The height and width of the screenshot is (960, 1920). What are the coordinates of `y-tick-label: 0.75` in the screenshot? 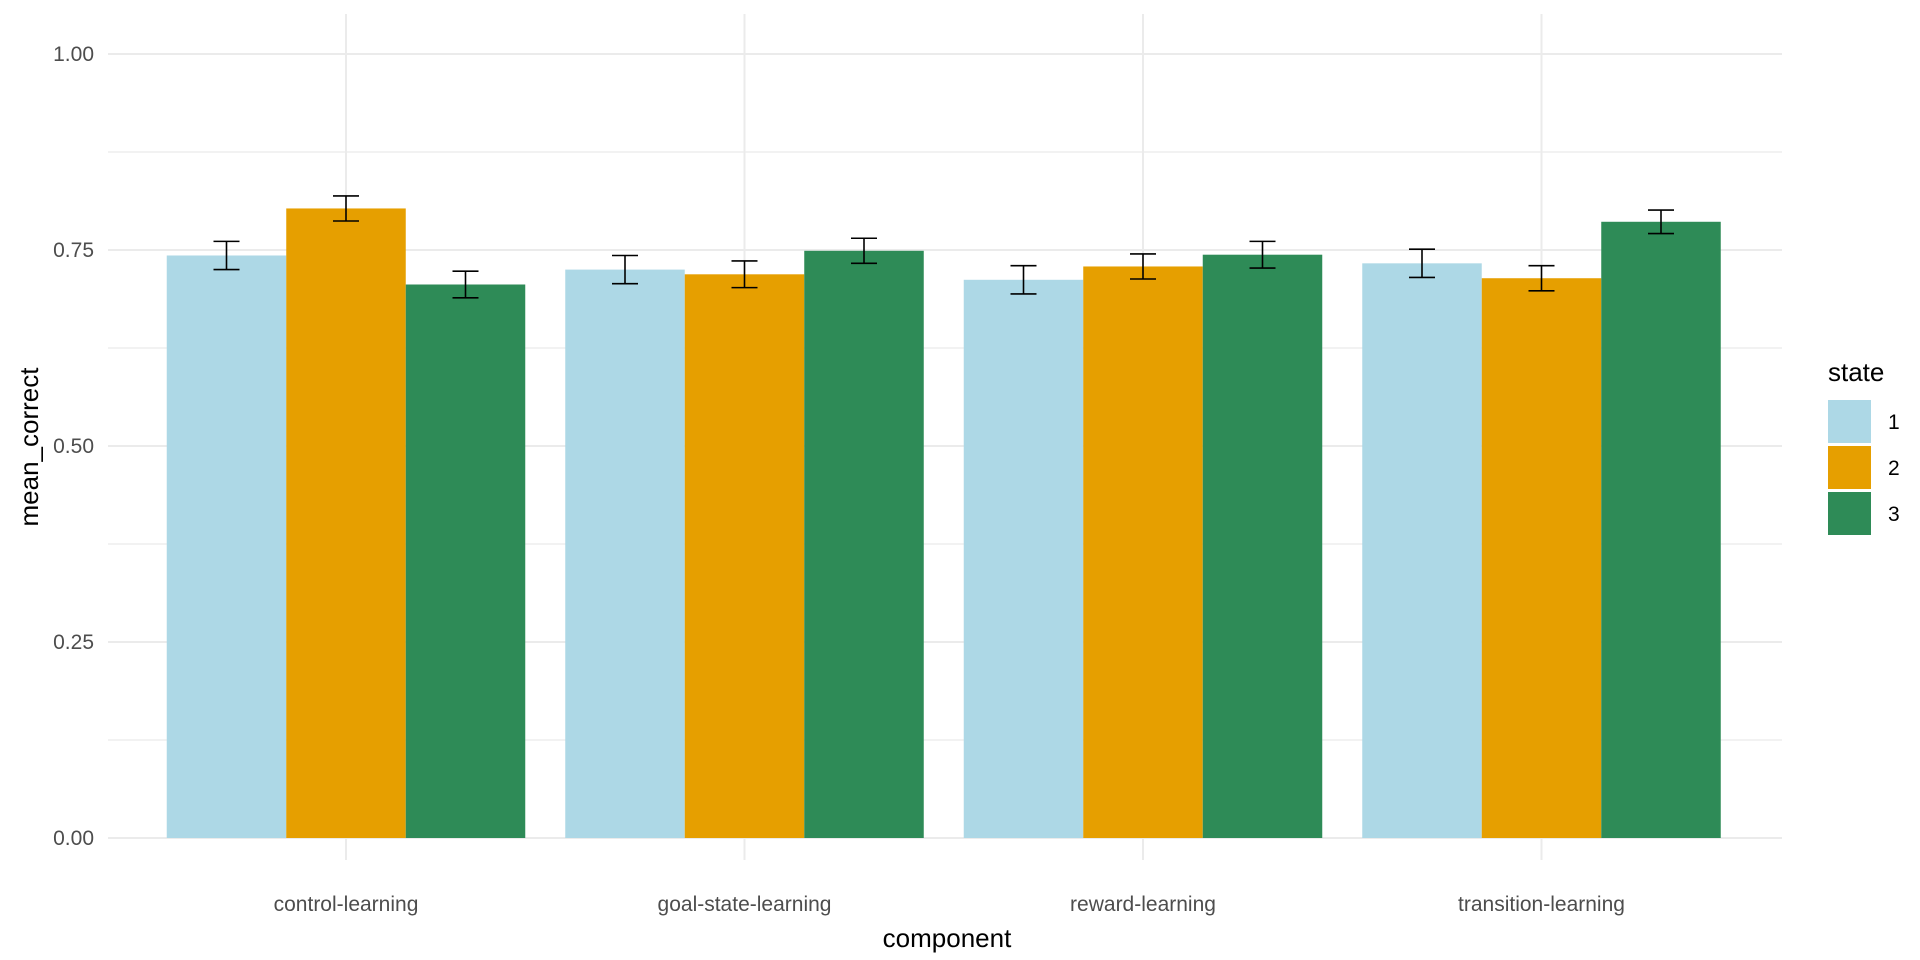 It's located at (73, 250).